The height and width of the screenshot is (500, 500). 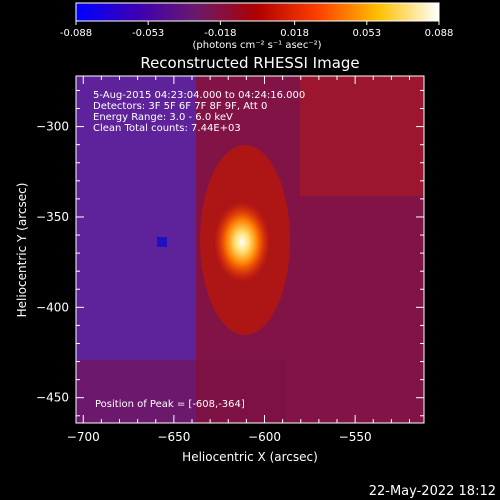 I want to click on colorbar-tick-label: -0.018, so click(x=220, y=33).